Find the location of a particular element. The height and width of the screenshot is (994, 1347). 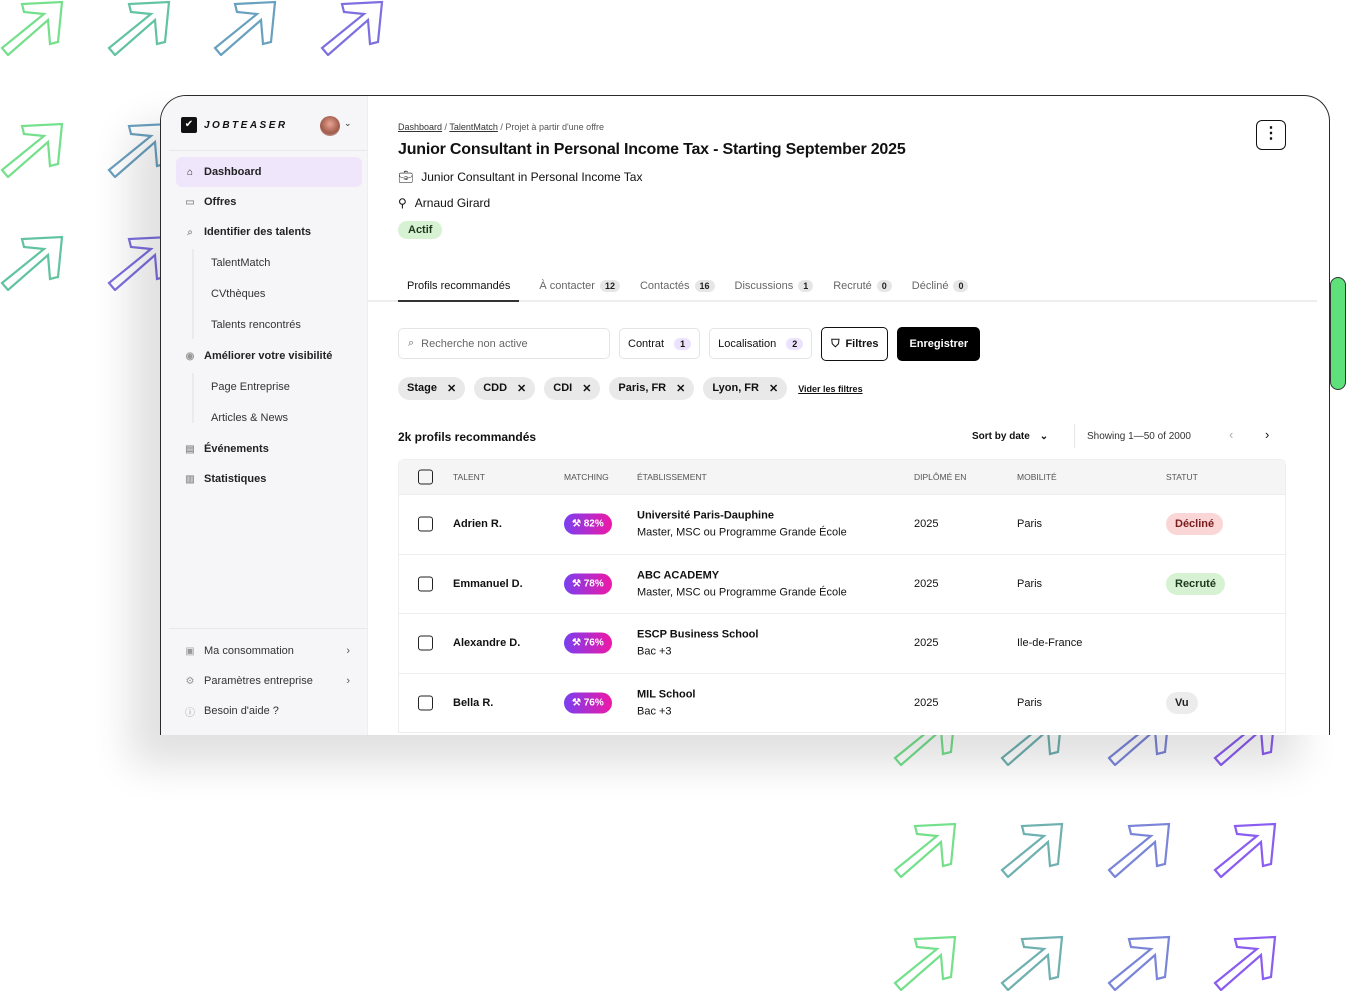

breadcrumb-dashboard: Dashboard is located at coordinates (420, 127).